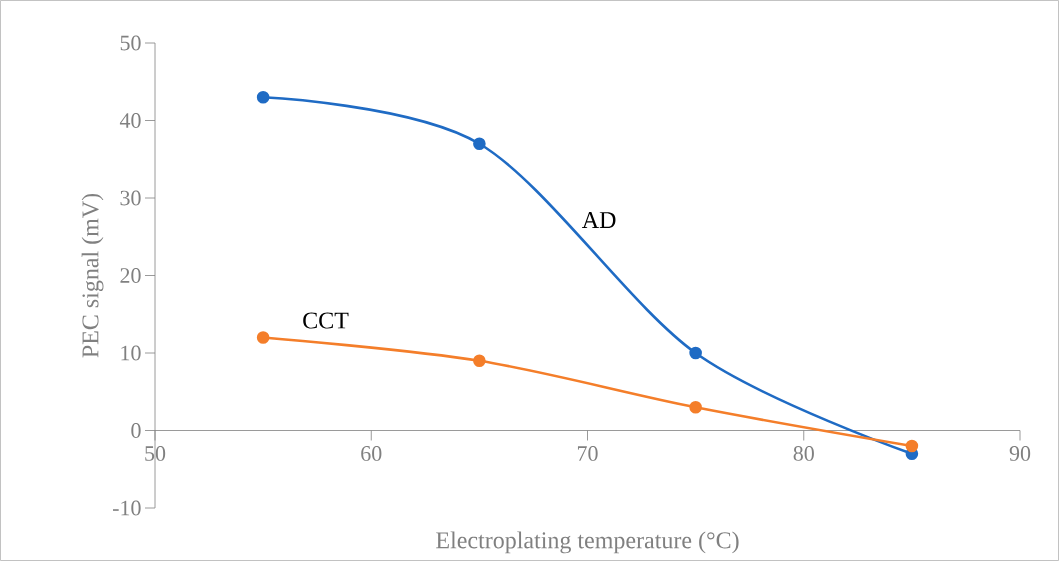  I want to click on series-label: AD, so click(599, 220).